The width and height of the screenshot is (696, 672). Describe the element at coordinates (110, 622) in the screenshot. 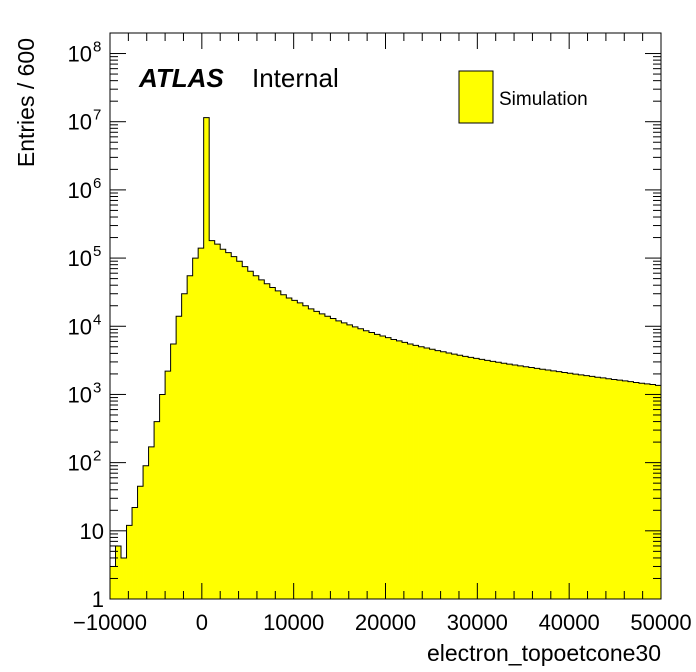

I see `x-tick-label: −10000` at that location.